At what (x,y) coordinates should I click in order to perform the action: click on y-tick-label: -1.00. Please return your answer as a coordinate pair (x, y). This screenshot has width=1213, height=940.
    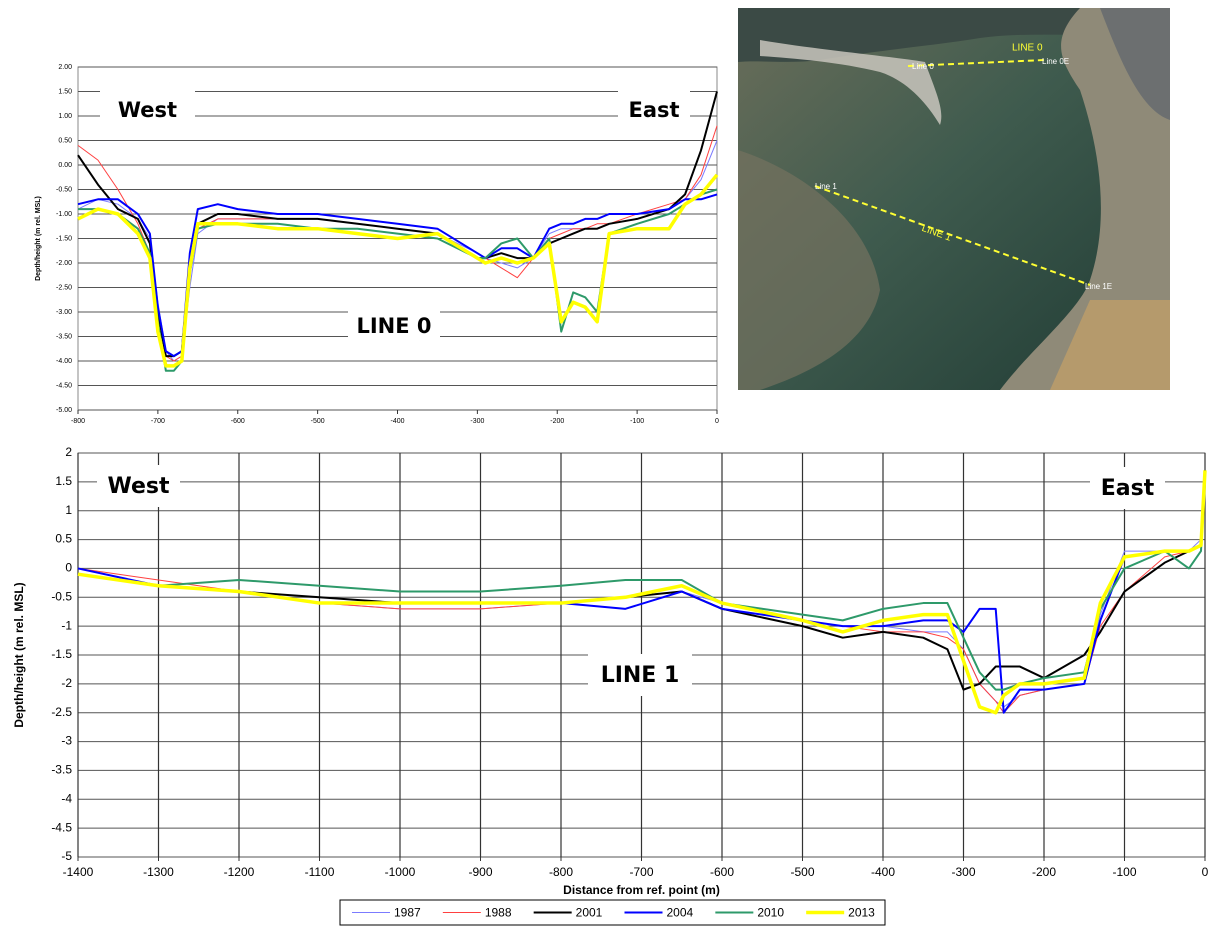
    Looking at the image, I should click on (64, 214).